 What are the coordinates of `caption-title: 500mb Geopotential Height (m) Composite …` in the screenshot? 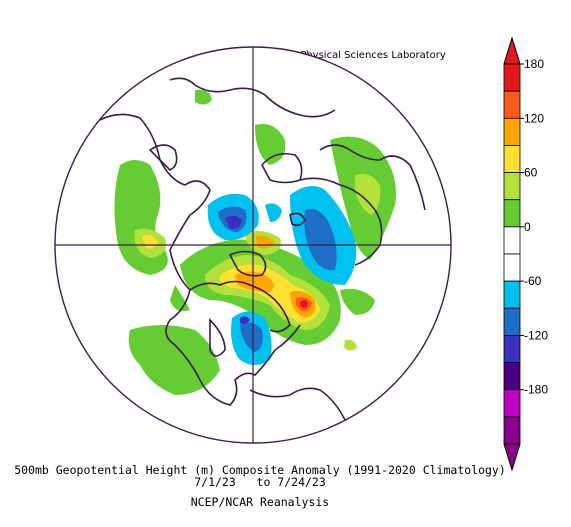 It's located at (260, 470).